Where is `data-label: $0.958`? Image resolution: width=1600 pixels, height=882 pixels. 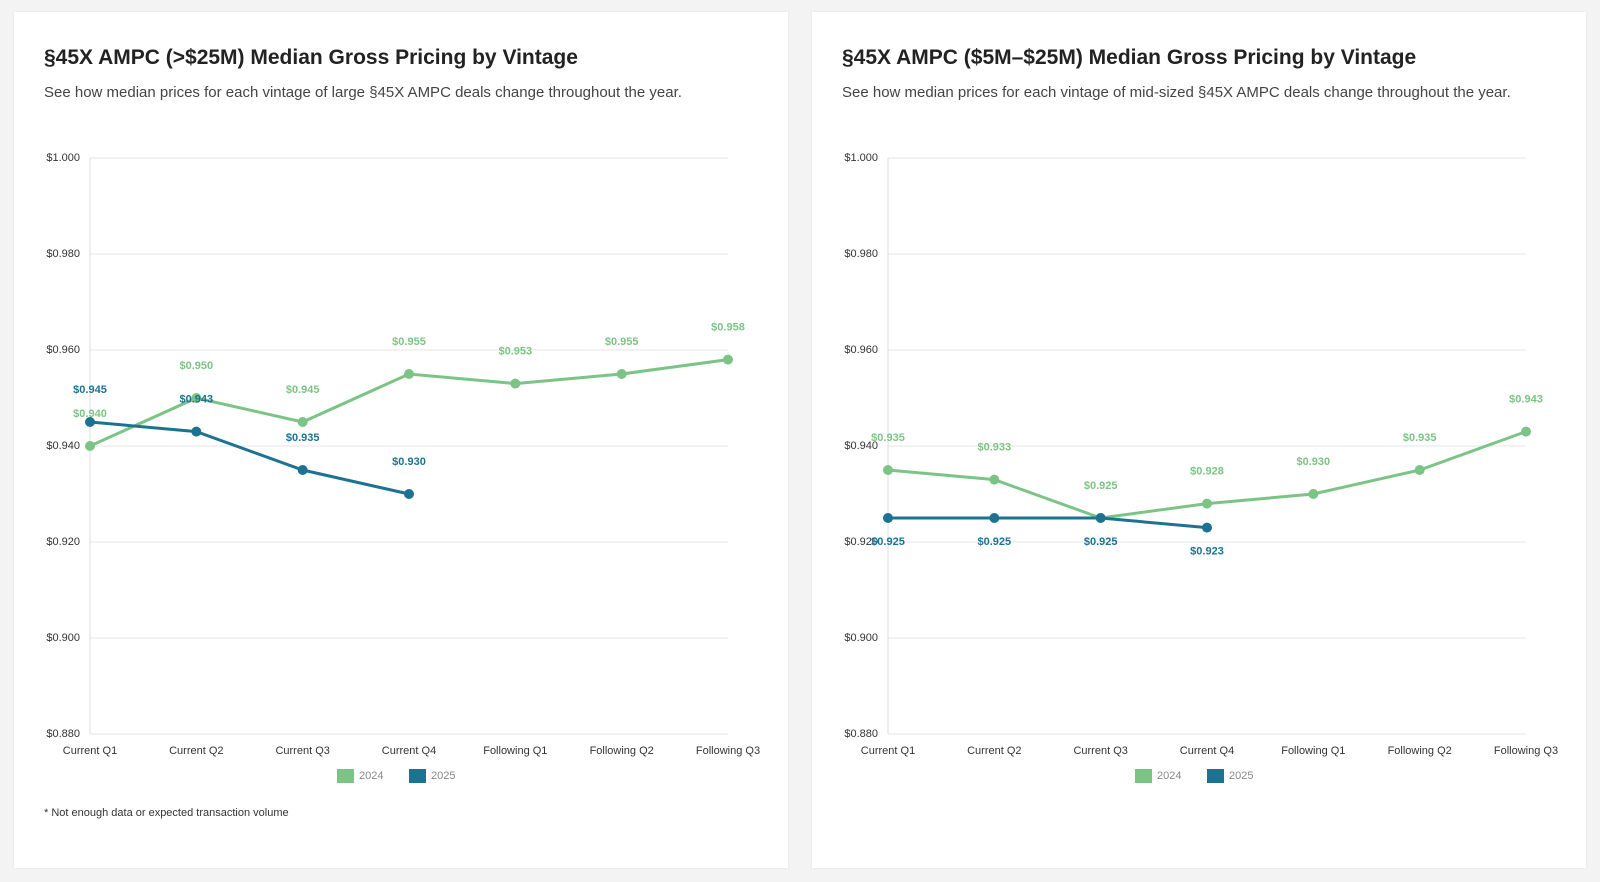
data-label: $0.958 is located at coordinates (728, 328).